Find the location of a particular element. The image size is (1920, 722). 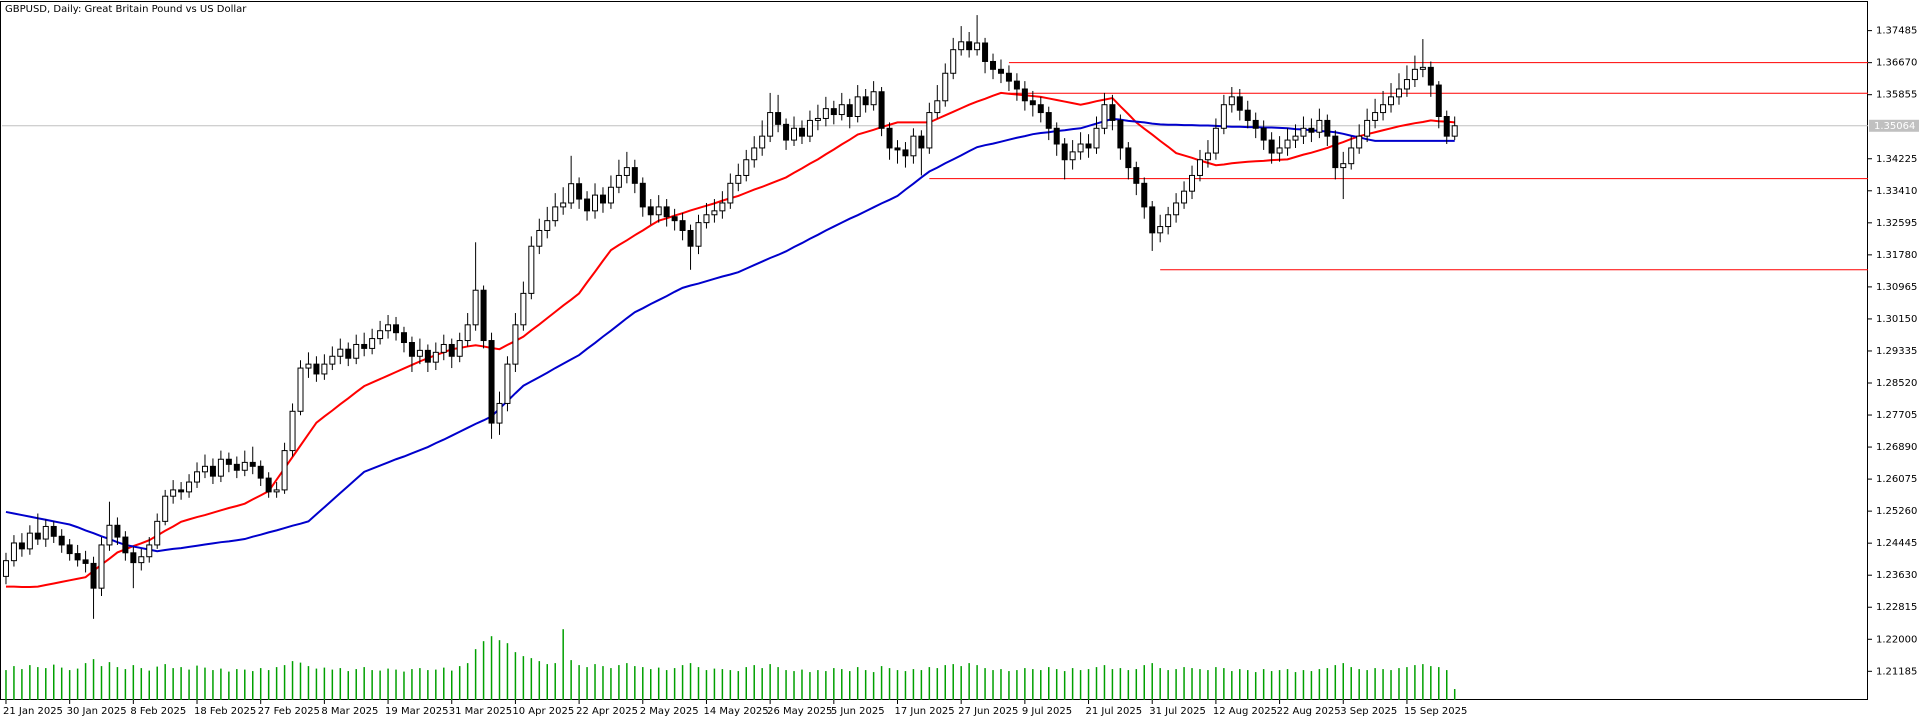

x-tick-label: 31 Jul 2025 is located at coordinates (1177, 711).